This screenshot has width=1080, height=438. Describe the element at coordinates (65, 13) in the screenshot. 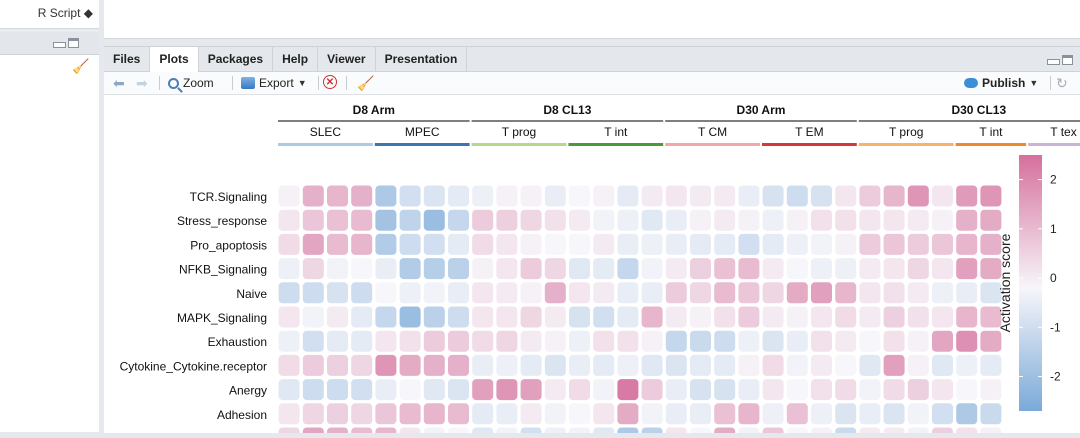

I see `script-type-select: R Script ◆` at that location.